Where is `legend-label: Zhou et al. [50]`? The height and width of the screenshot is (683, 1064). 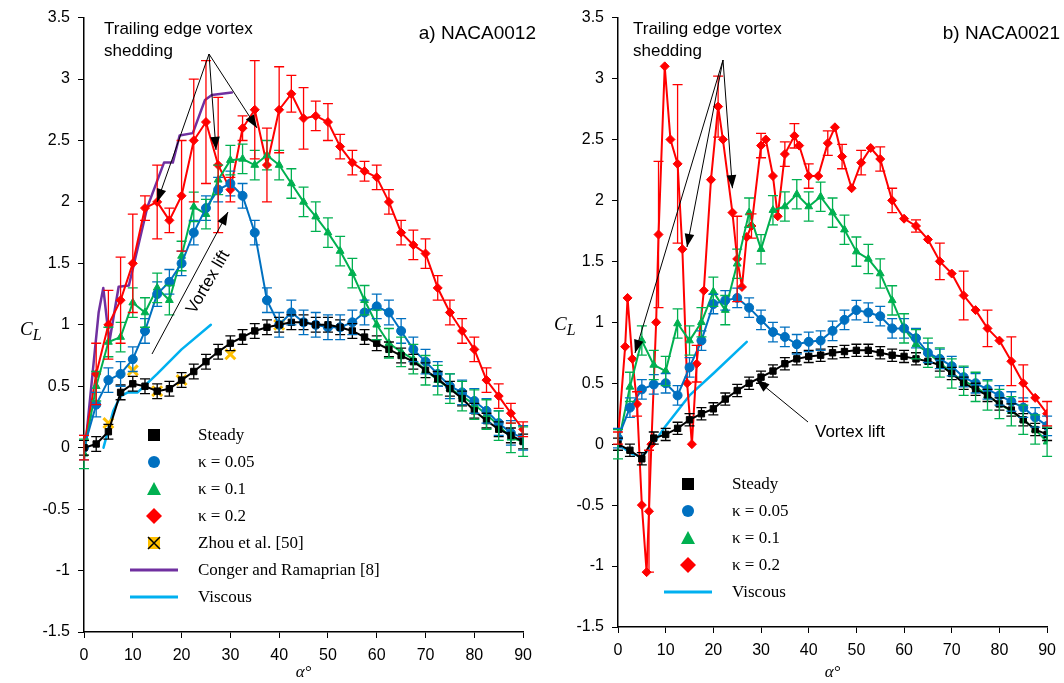
legend-label: Zhou et al. [50] is located at coordinates (251, 542).